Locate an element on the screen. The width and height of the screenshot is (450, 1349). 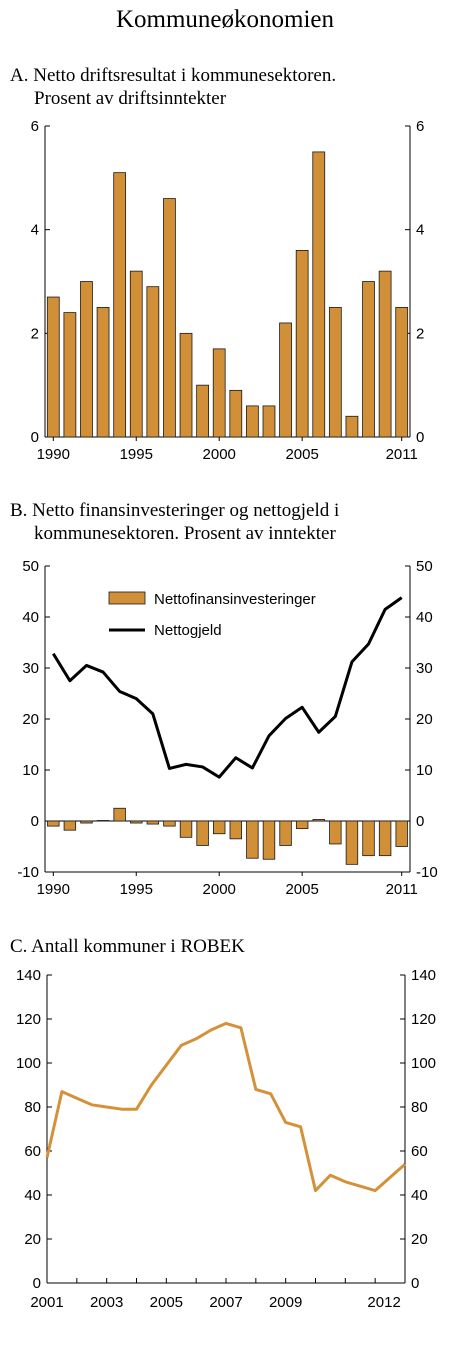
panel-c-title: C. Antall kommuner i ROBEK is located at coordinates (225, 946).